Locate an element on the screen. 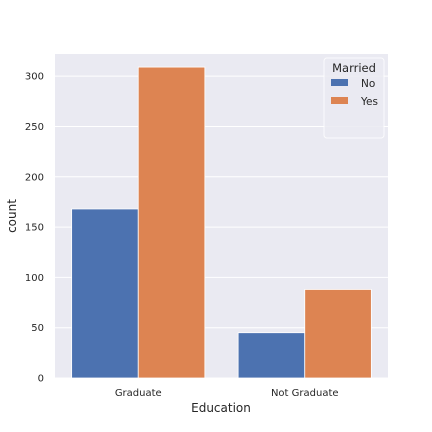 The width and height of the screenshot is (432, 432). bar-no-not-graduate is located at coordinates (271, 355).